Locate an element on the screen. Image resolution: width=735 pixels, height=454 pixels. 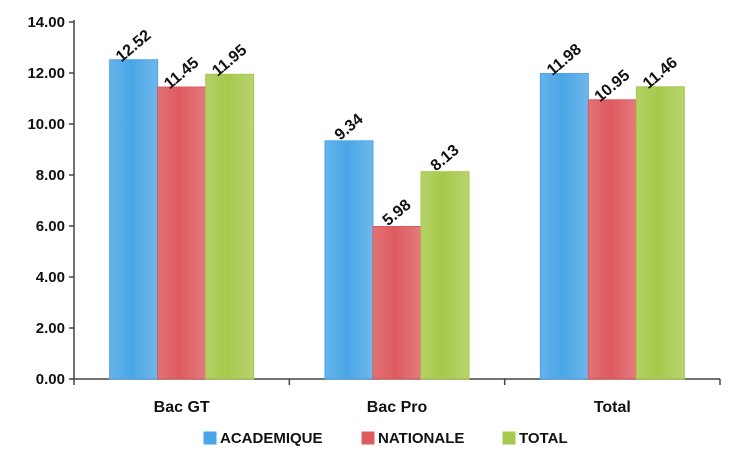
x-category-label: Bac Pro is located at coordinates (397, 407).